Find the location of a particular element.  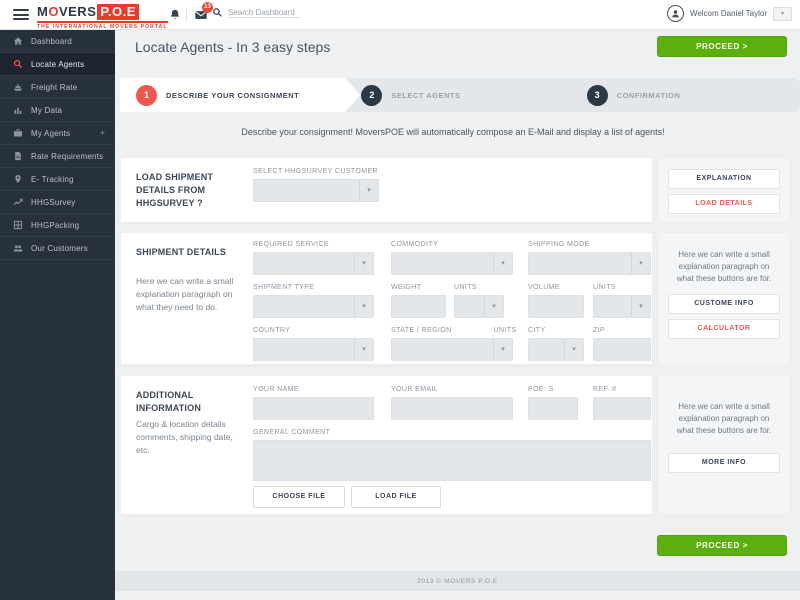

custome-info-button: CUSTOME INFO is located at coordinates (724, 304).